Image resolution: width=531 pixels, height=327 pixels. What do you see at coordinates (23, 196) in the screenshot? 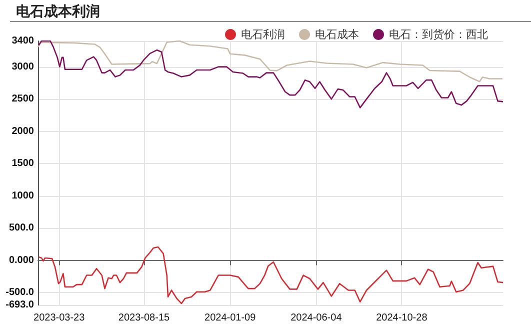
I see `y-tick-label: 1000` at bounding box center [23, 196].